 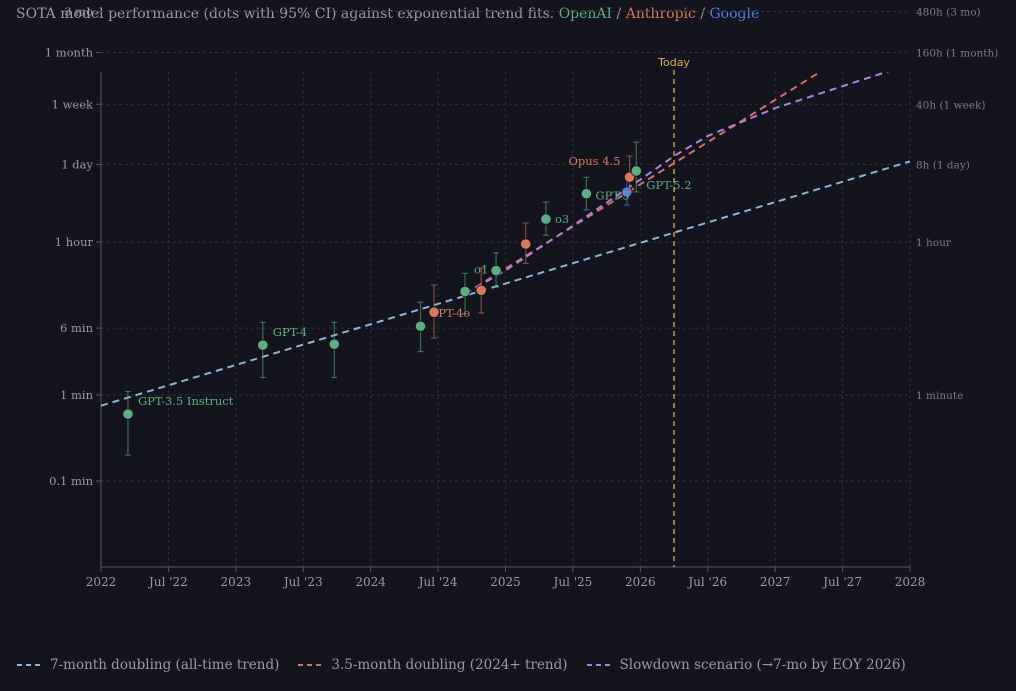 What do you see at coordinates (236, 582) in the screenshot?
I see `x-tick-label: 2023` at bounding box center [236, 582].